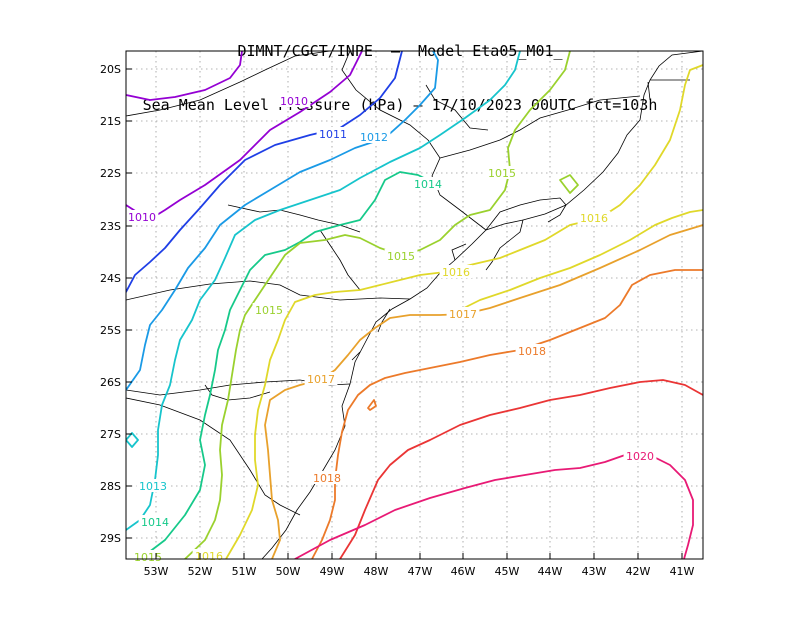 The height and width of the screenshot is (618, 800). What do you see at coordinates (288, 571) in the screenshot?
I see `lon-tick-label: 50W` at bounding box center [288, 571].